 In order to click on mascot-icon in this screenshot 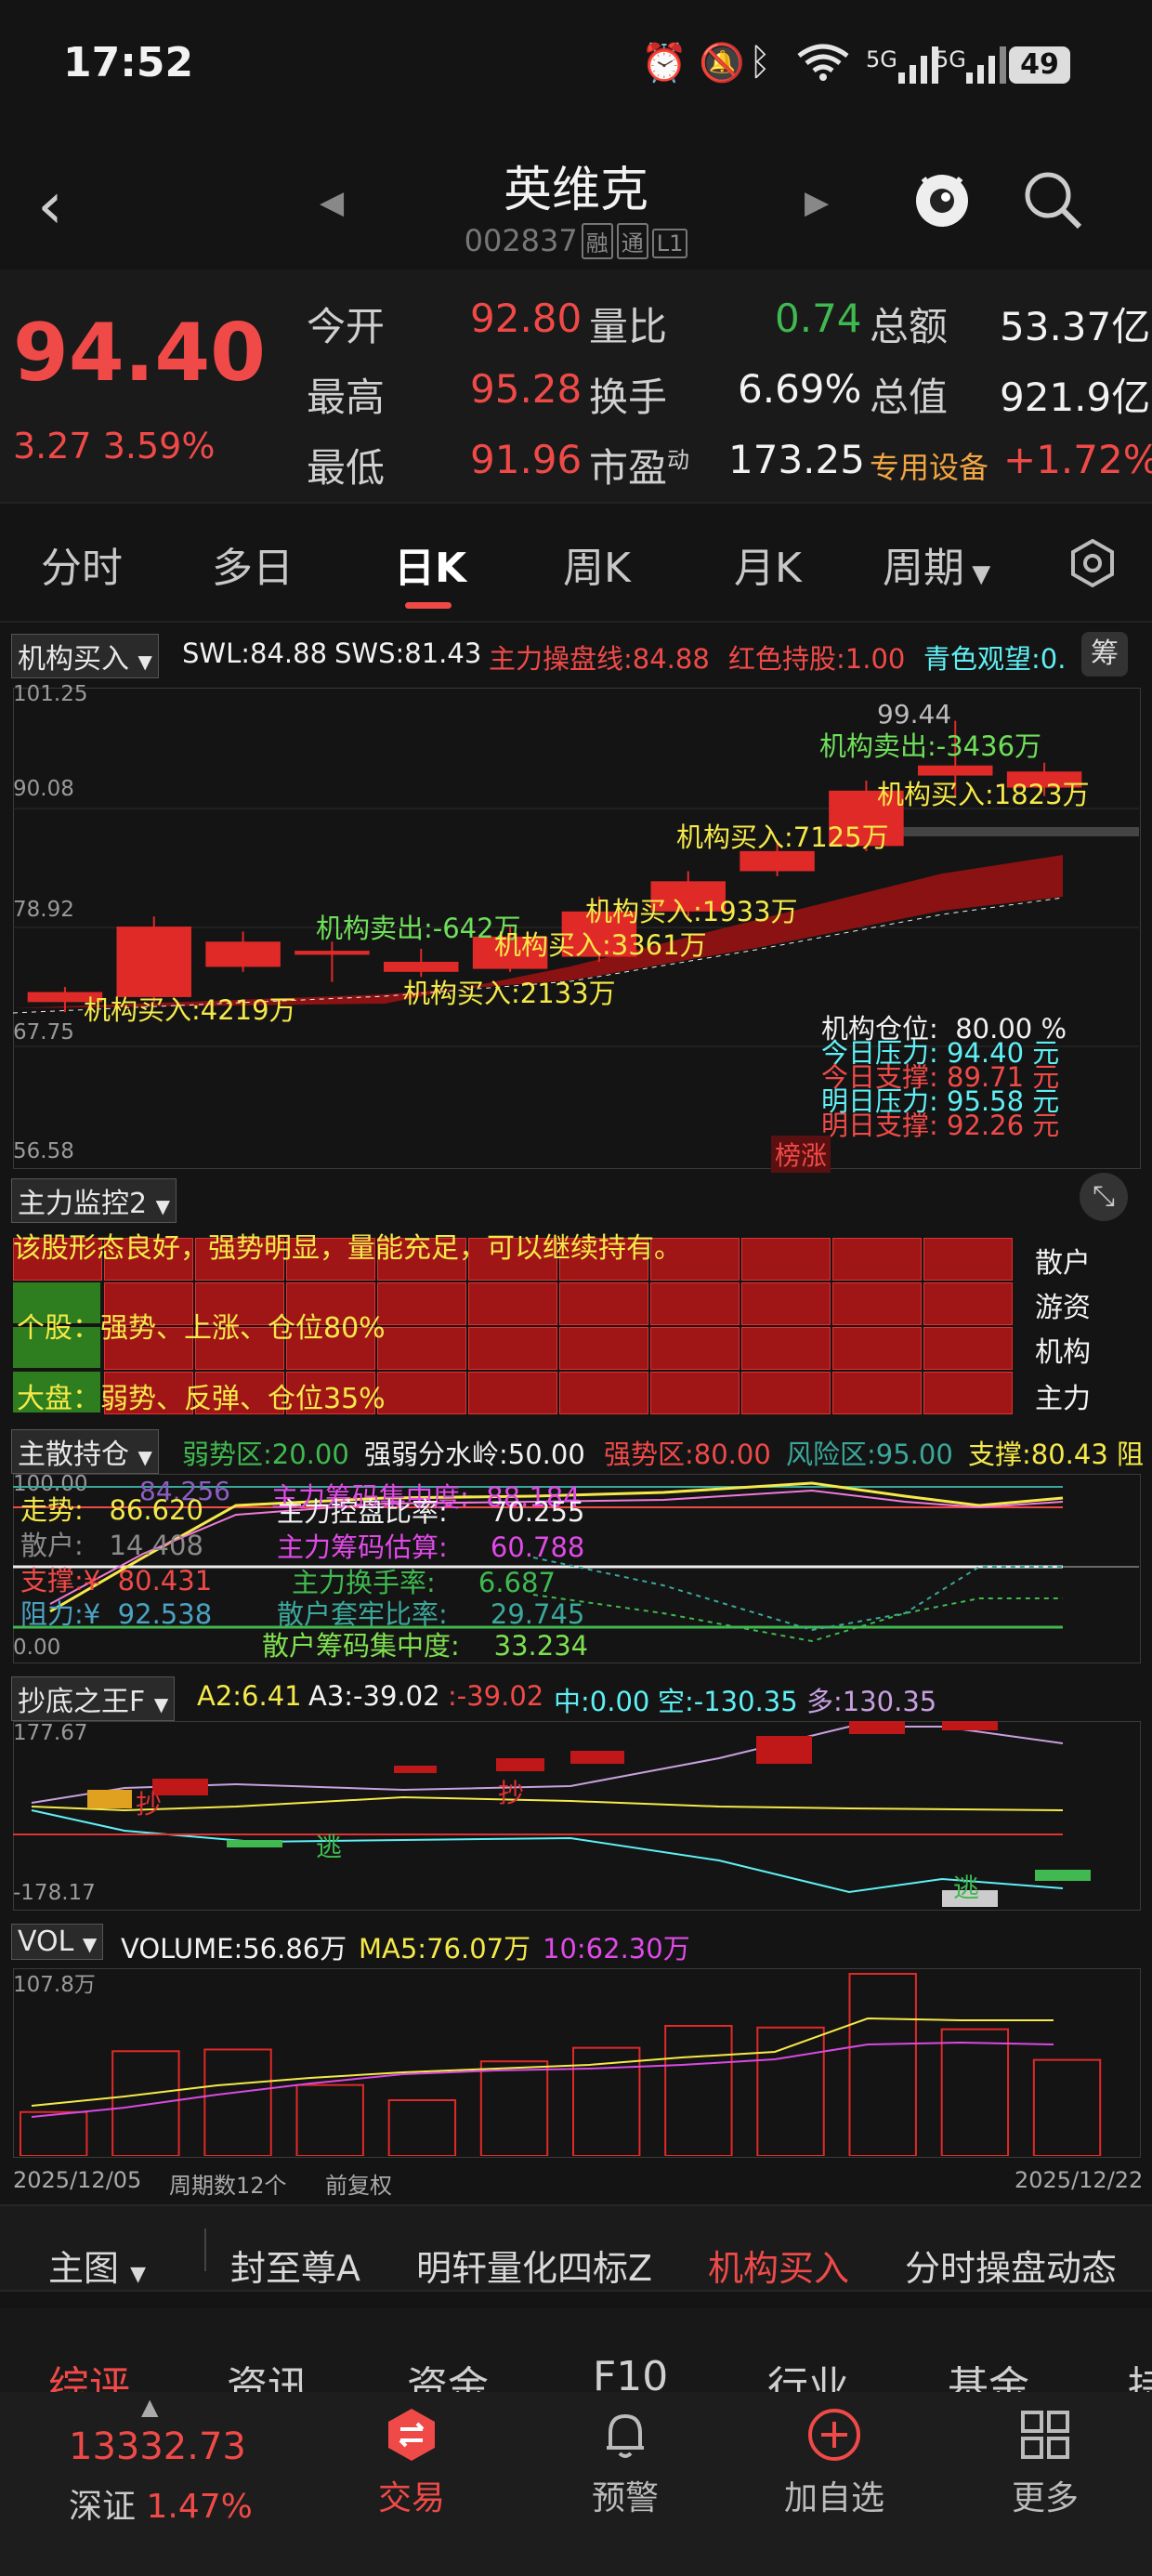, I will do `click(942, 198)`.